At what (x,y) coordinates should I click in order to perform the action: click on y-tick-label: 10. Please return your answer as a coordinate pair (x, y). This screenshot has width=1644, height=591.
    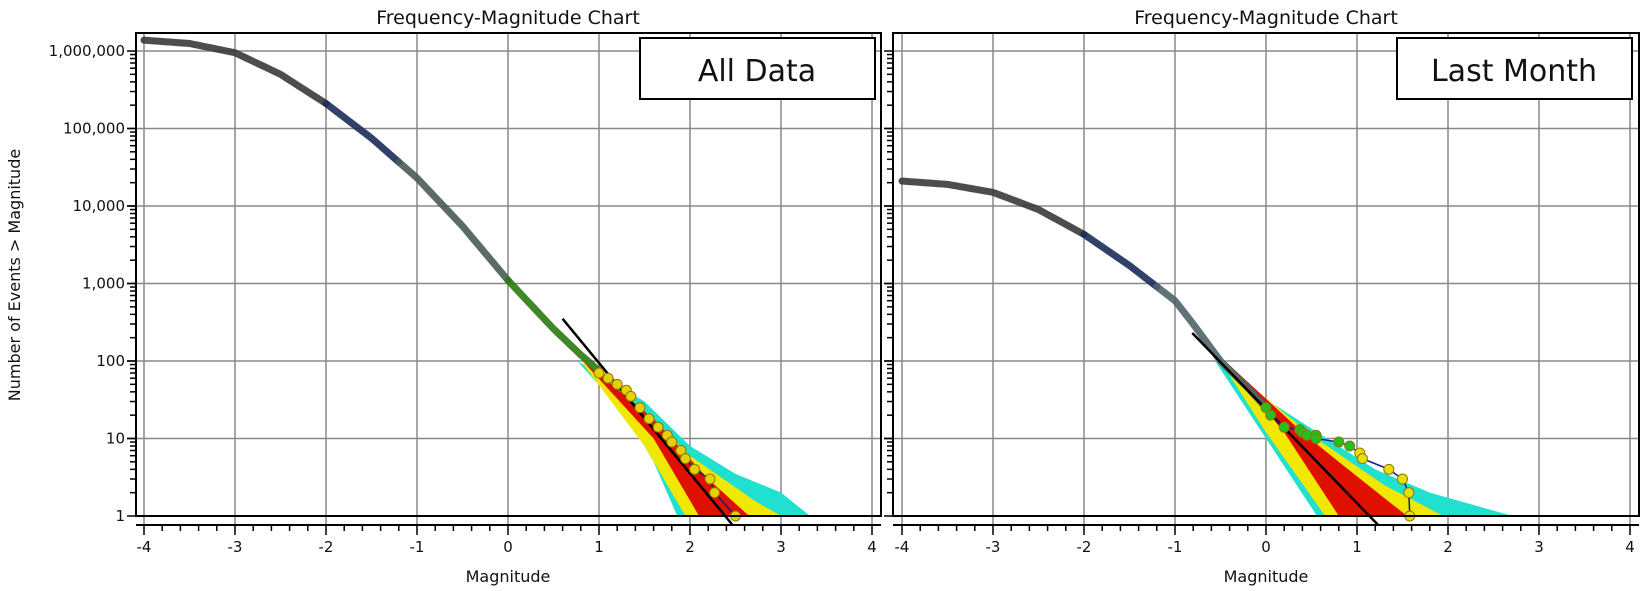
    Looking at the image, I should click on (115, 439).